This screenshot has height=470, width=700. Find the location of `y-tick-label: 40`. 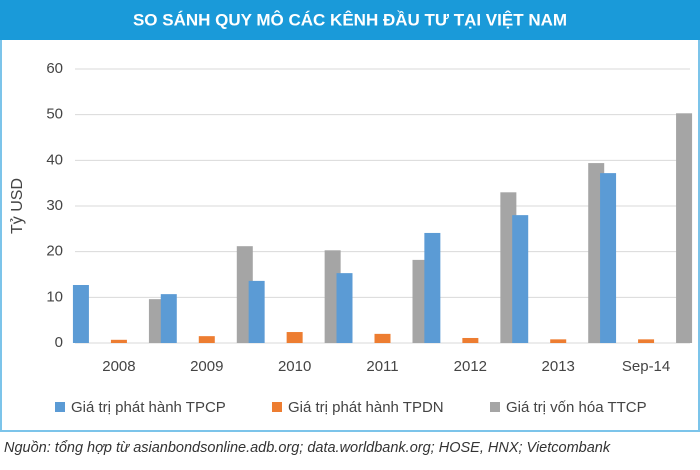

y-tick-label: 40 is located at coordinates (54, 159).